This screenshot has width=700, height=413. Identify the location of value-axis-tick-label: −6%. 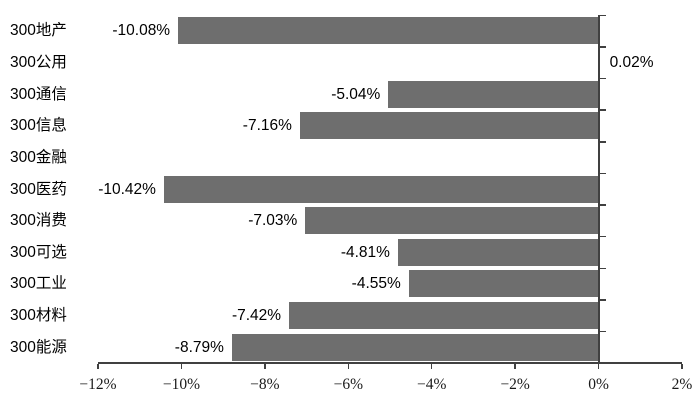
(348, 384).